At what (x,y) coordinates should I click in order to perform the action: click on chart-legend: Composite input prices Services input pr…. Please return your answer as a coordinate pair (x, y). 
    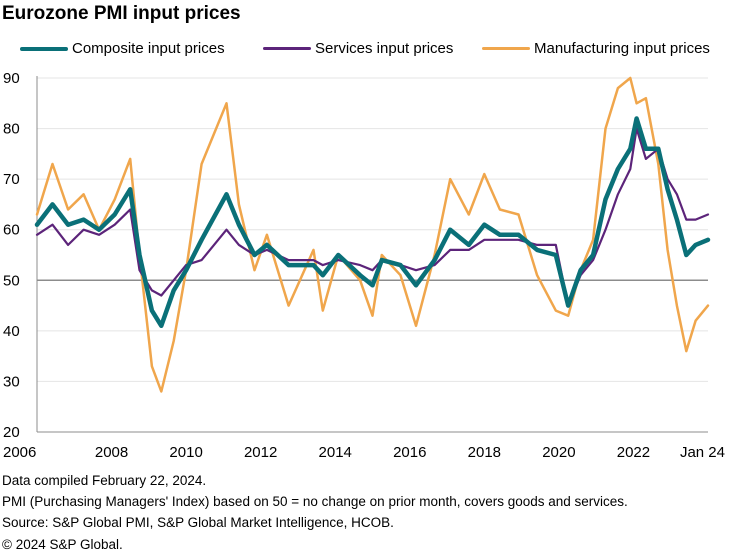
    Looking at the image, I should click on (380, 51).